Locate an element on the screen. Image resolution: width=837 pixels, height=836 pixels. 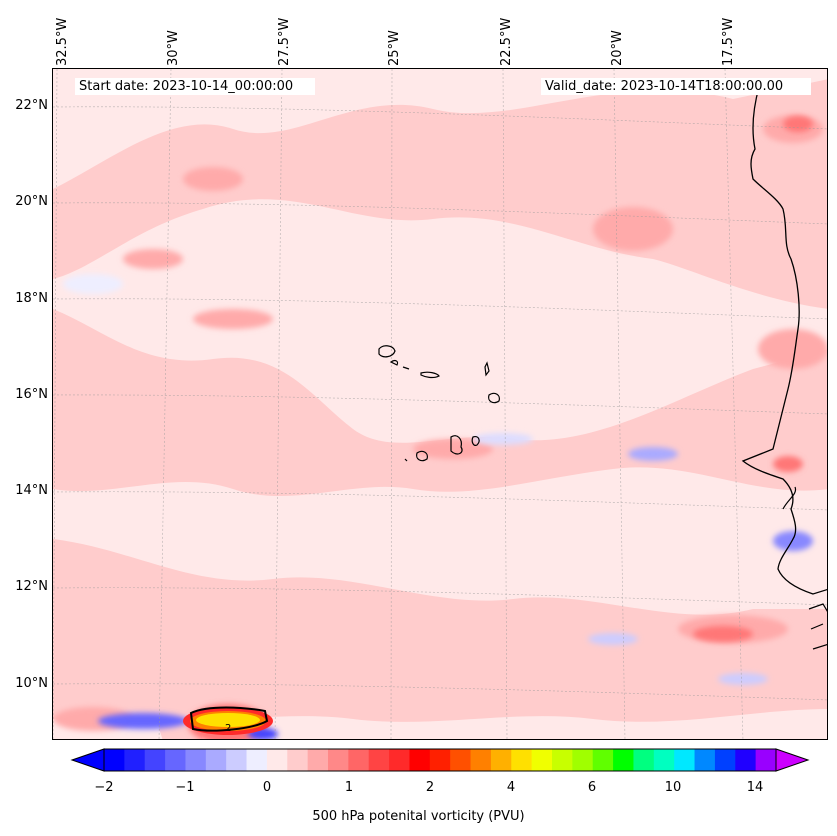
colorbar-tick-6: 6 is located at coordinates (592, 787).